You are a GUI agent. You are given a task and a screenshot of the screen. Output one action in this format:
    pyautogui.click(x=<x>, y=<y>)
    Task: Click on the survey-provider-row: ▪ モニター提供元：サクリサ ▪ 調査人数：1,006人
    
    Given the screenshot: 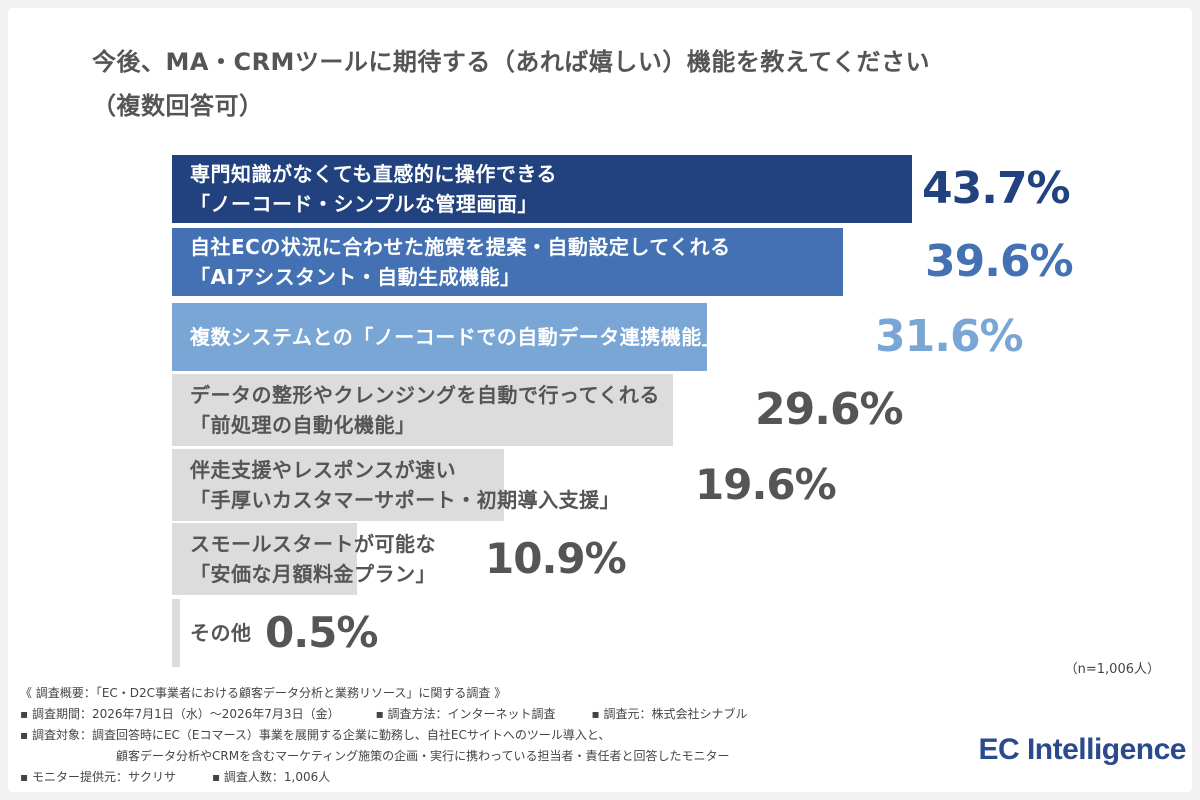 What is the action you would take?
    pyautogui.click(x=383, y=777)
    